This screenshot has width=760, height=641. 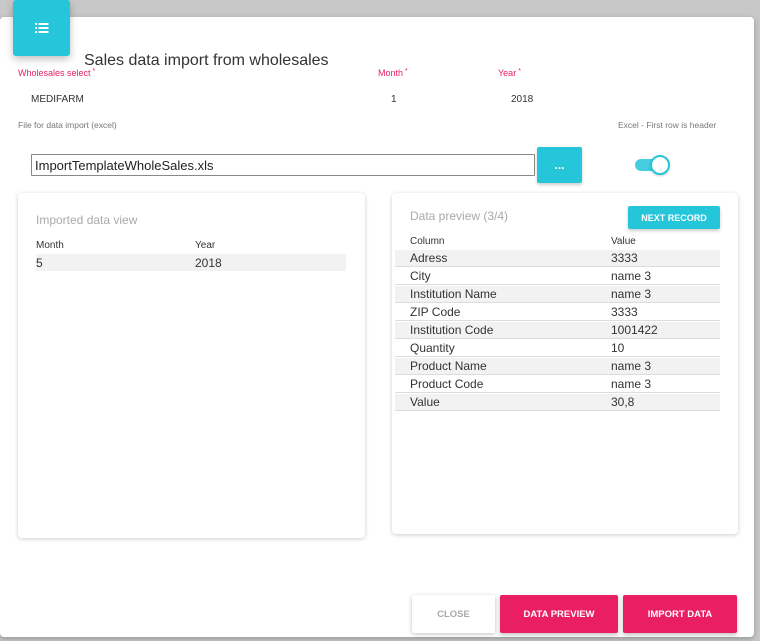 I want to click on month-field: 1, so click(x=394, y=99).